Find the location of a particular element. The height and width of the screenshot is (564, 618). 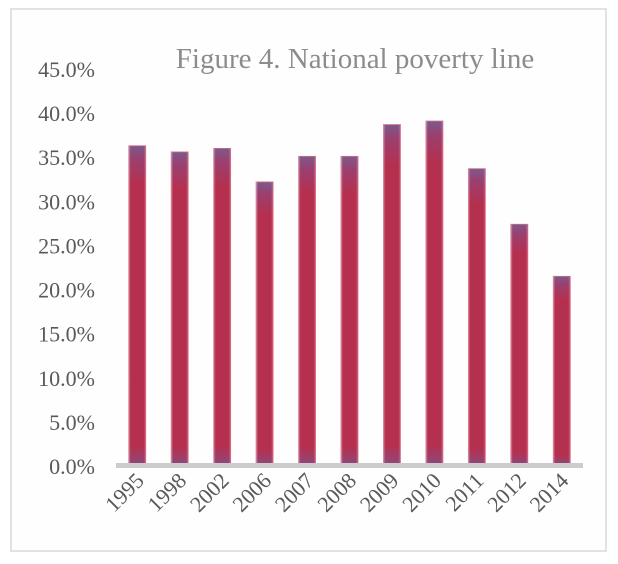

bar-highlight-2006 is located at coordinates (265, 323).